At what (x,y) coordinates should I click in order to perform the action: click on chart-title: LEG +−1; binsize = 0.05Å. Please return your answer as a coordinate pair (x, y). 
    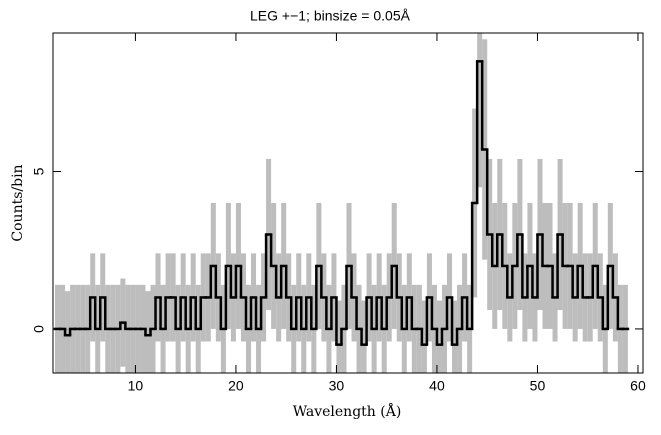
    Looking at the image, I should click on (330, 16).